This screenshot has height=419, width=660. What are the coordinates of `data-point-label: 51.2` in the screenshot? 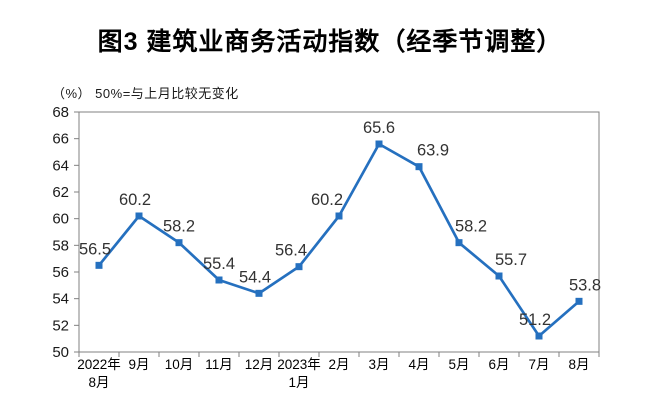 It's located at (535, 320).